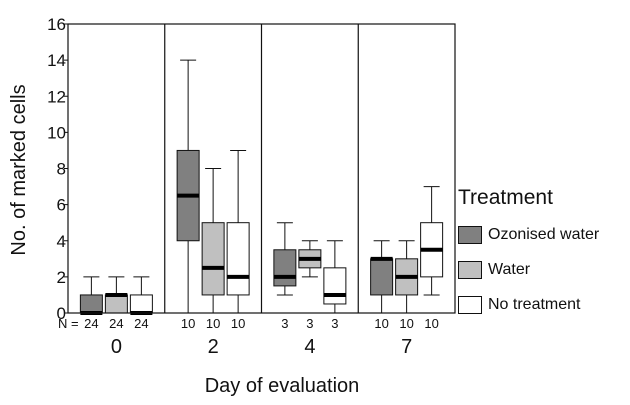 Image resolution: width=630 pixels, height=405 pixels. What do you see at coordinates (56, 60) in the screenshot?
I see `y-tick-label: 14` at bounding box center [56, 60].